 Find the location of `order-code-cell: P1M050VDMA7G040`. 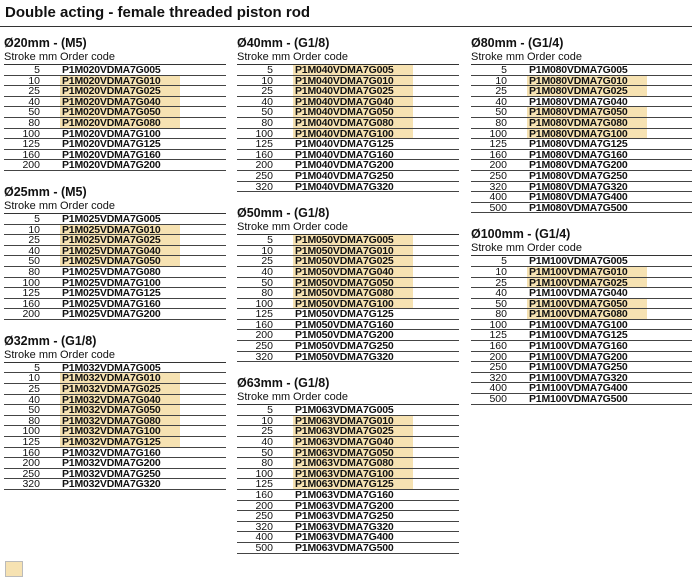

order-code-cell: P1M050VDMA7G040 is located at coordinates (353, 272).